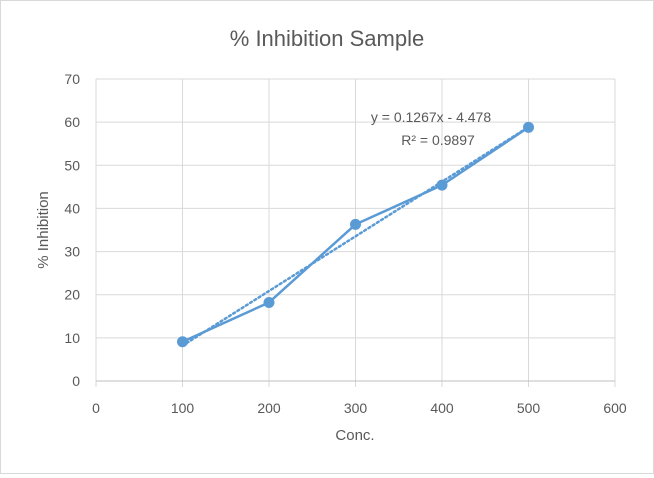  What do you see at coordinates (72, 295) in the screenshot?
I see `y-tick-label: 20` at bounding box center [72, 295].